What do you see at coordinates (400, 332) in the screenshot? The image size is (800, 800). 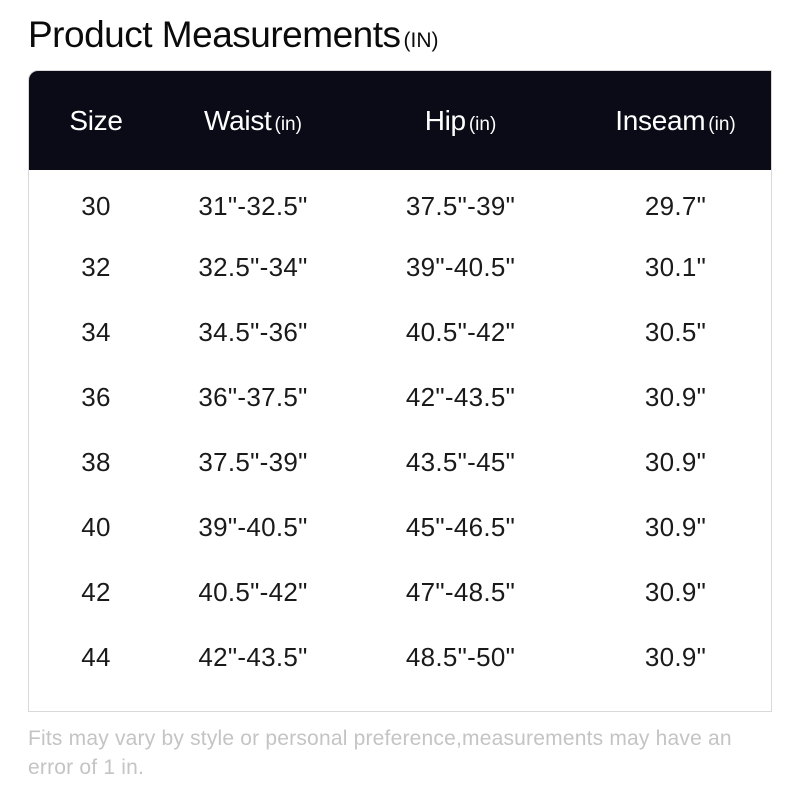 I see `table-row: 34 34.5"-36" 40.5"-42" 30.5"` at bounding box center [400, 332].